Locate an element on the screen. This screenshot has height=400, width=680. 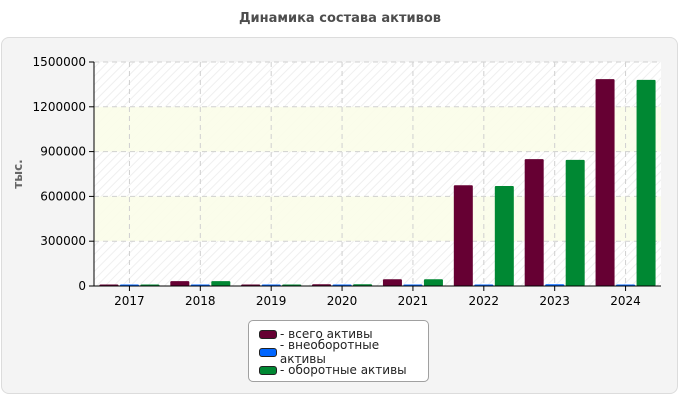
legend-item-total-assets: - всего активы is located at coordinates (343, 334).